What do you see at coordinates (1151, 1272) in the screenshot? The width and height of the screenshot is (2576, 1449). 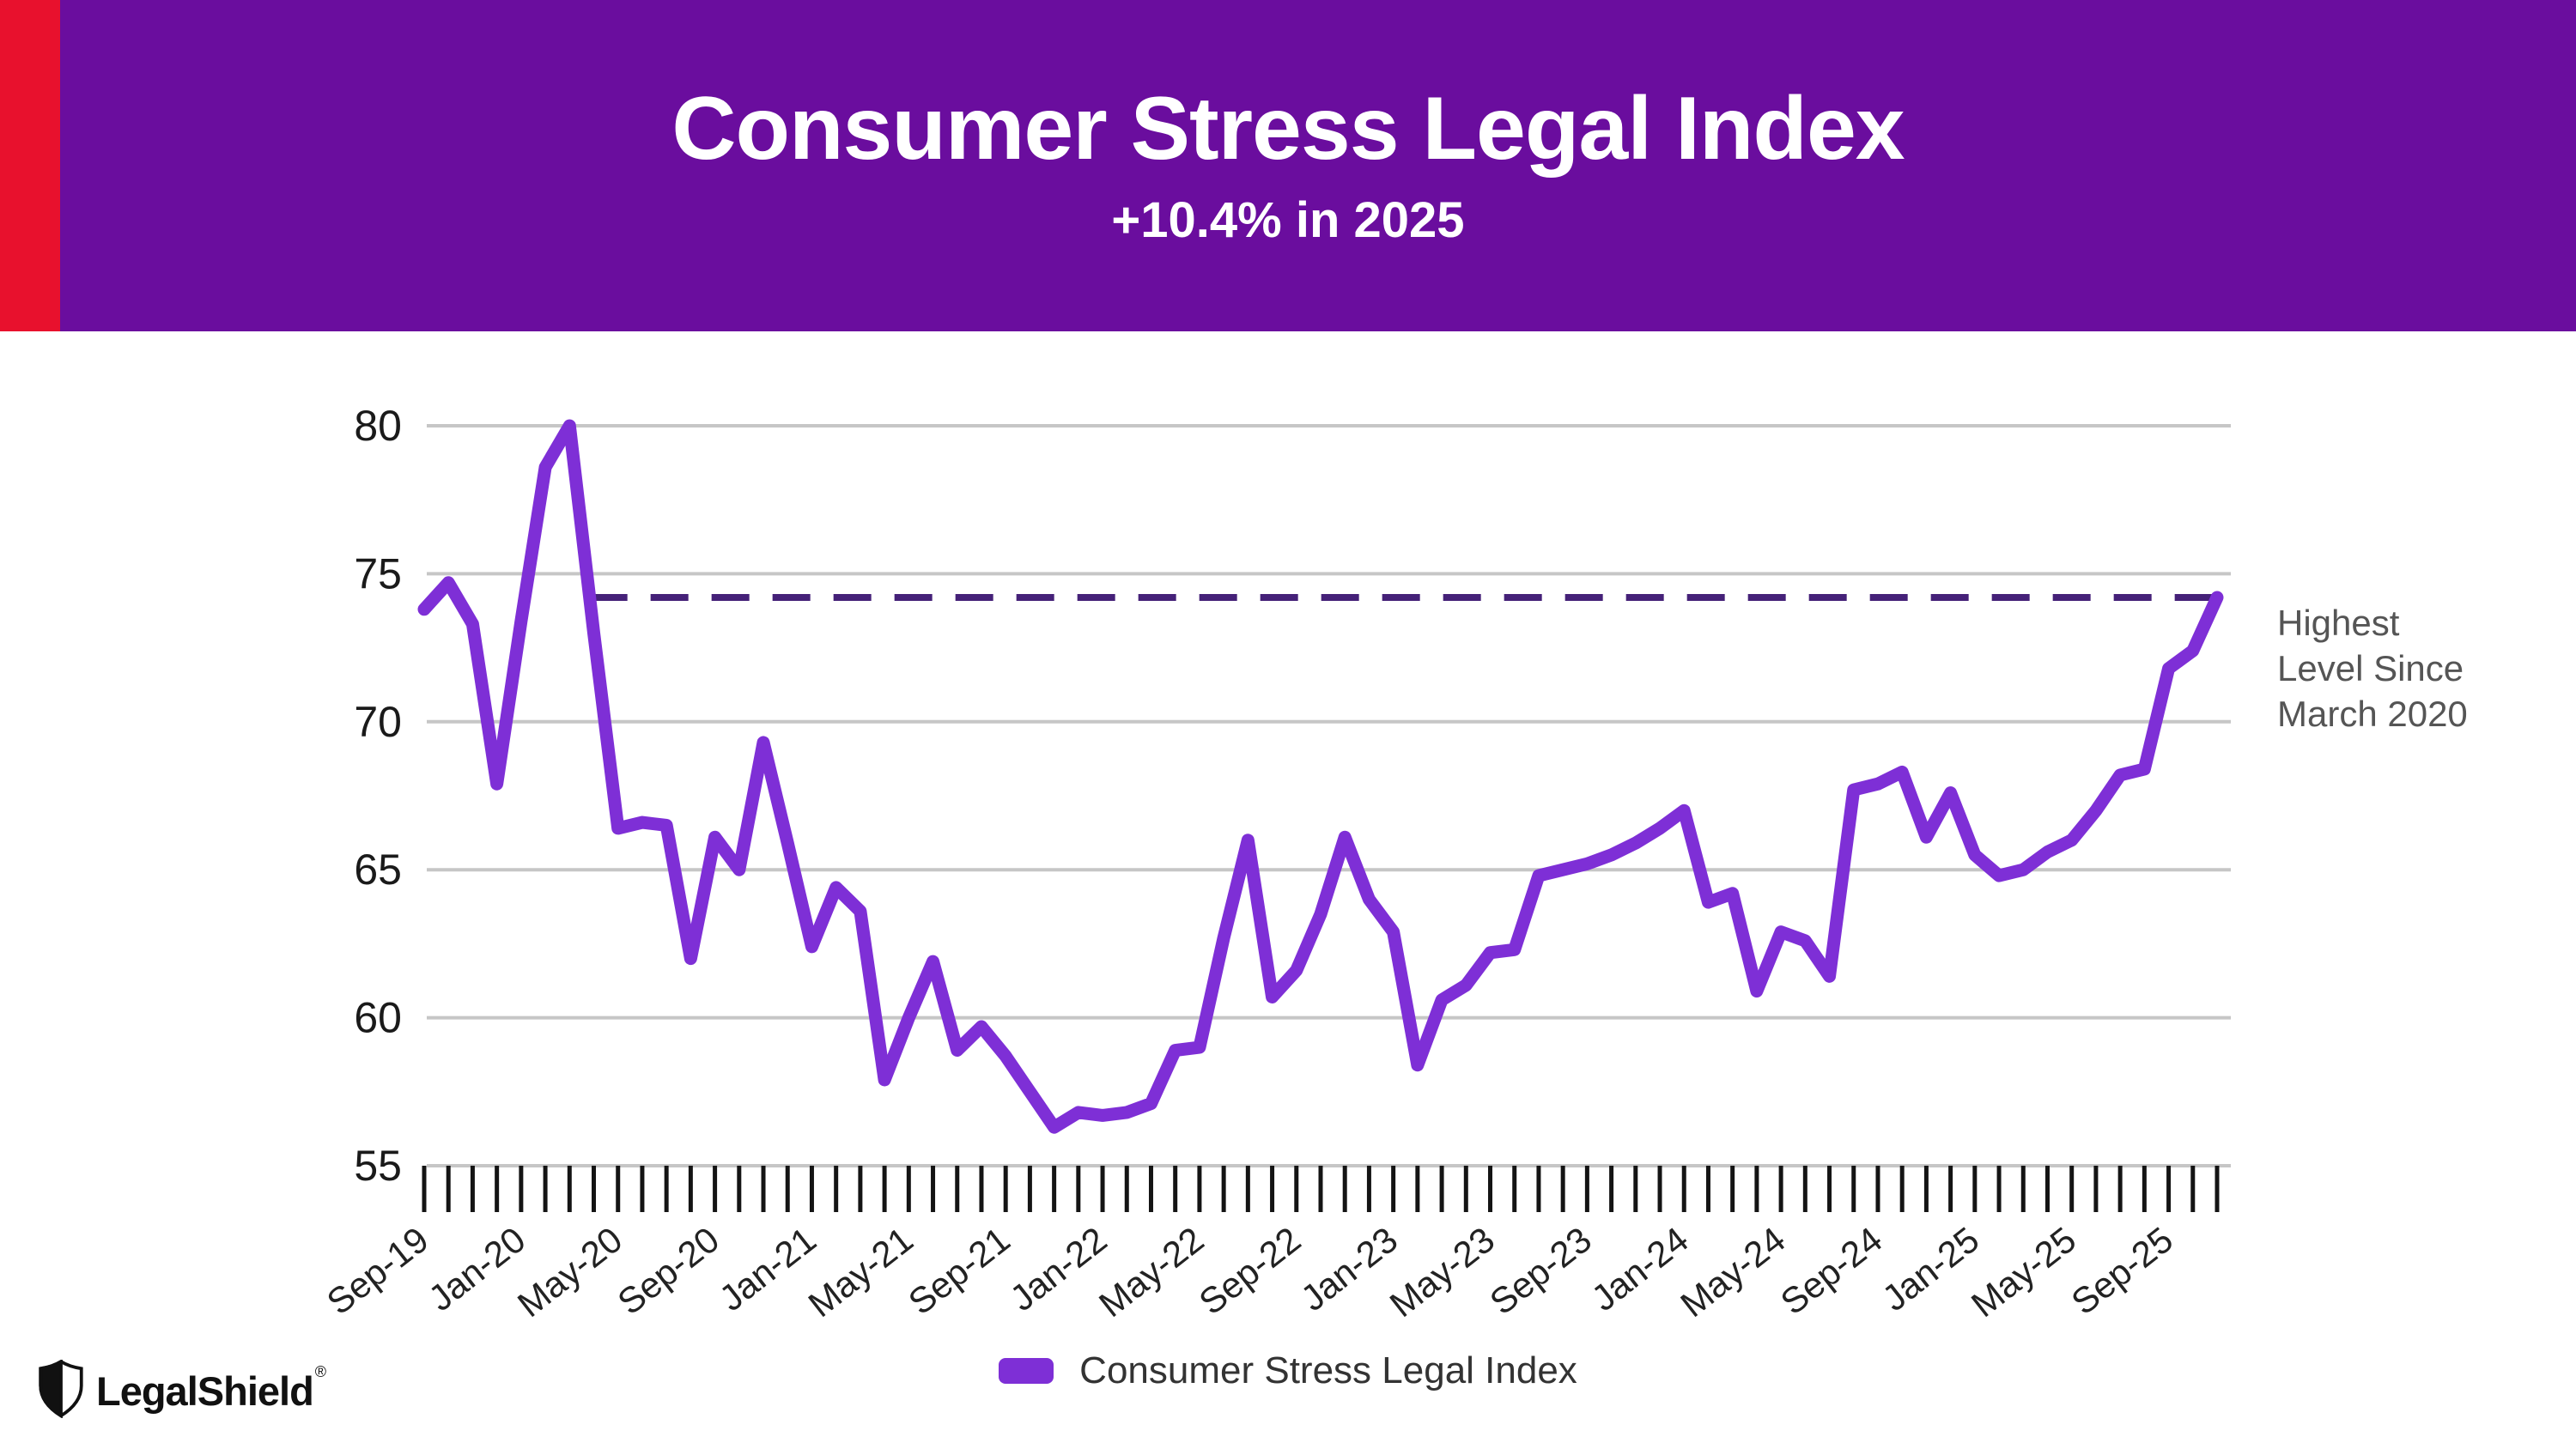 I see `x-axis-label-May-22: May-22` at bounding box center [1151, 1272].